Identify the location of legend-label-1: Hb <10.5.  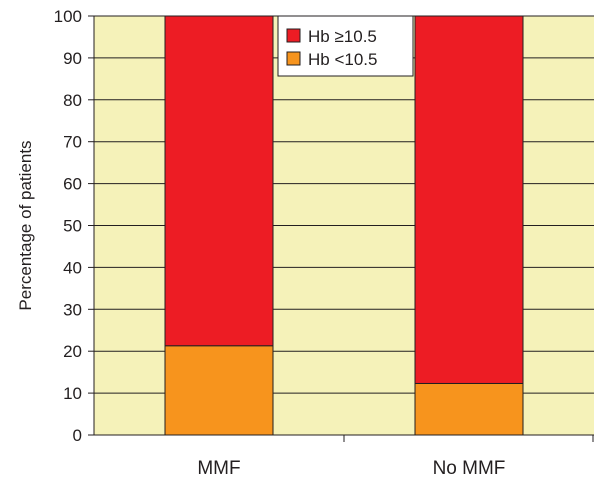
(342, 59).